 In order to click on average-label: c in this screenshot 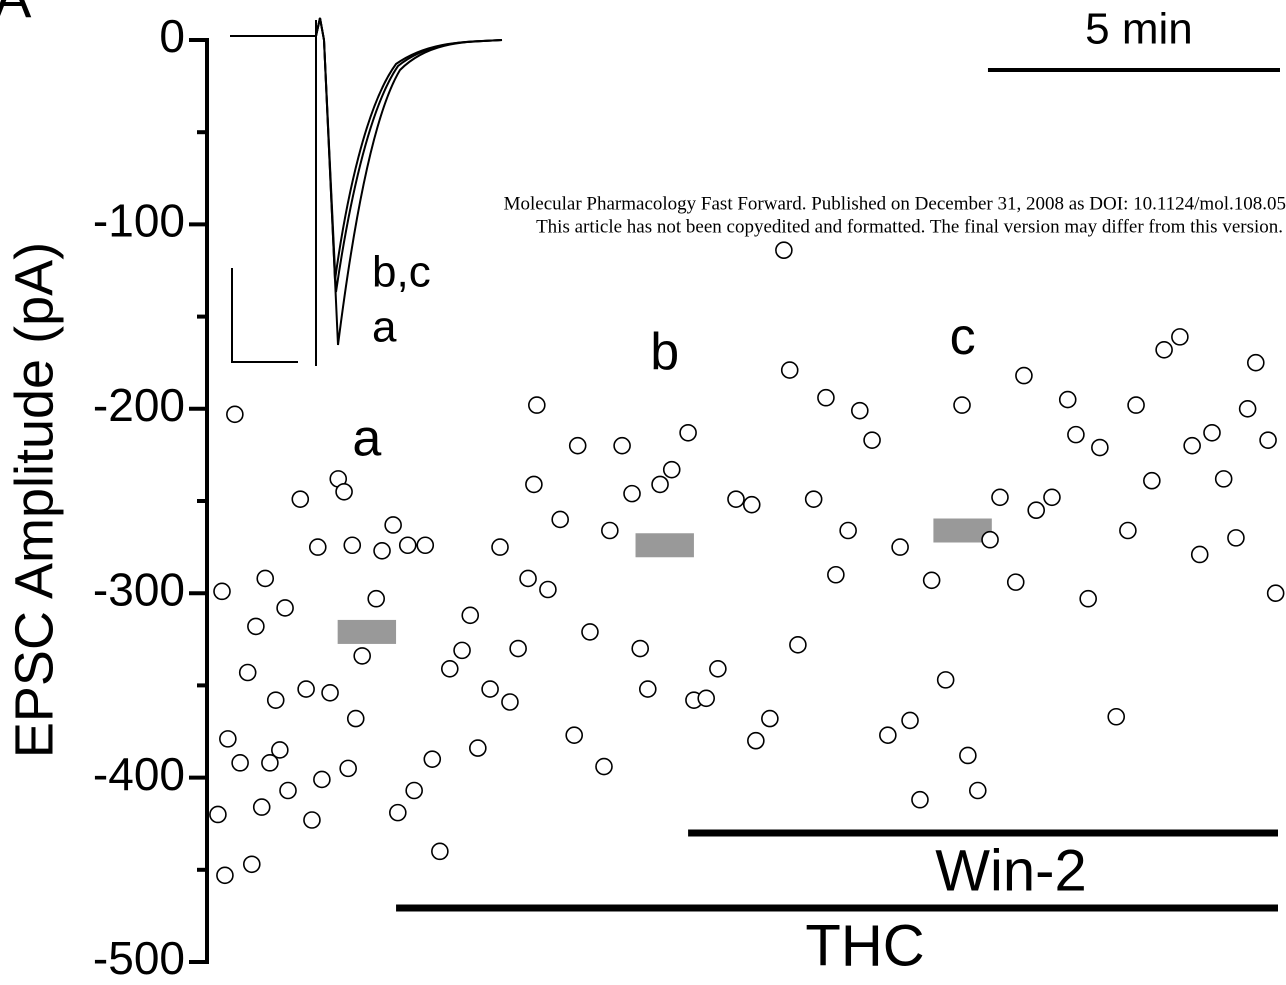, I will do `click(963, 337)`.